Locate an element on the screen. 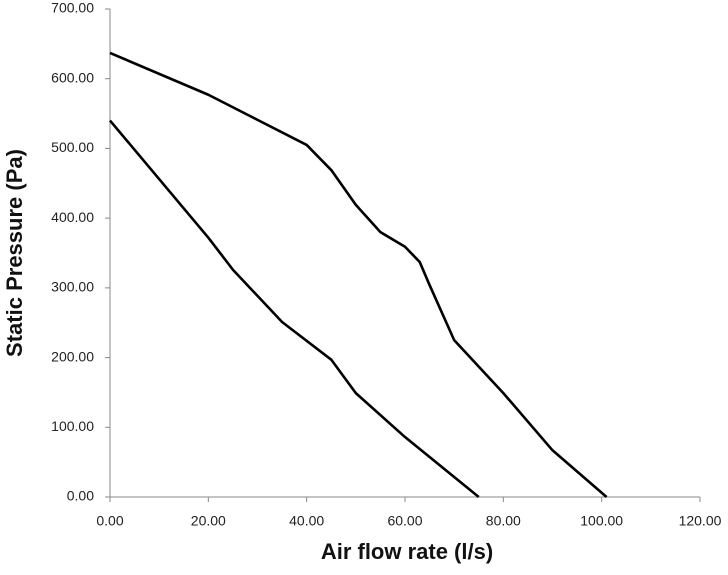 This screenshot has height=575, width=728. x-tick-label: 100.00 is located at coordinates (601, 521).